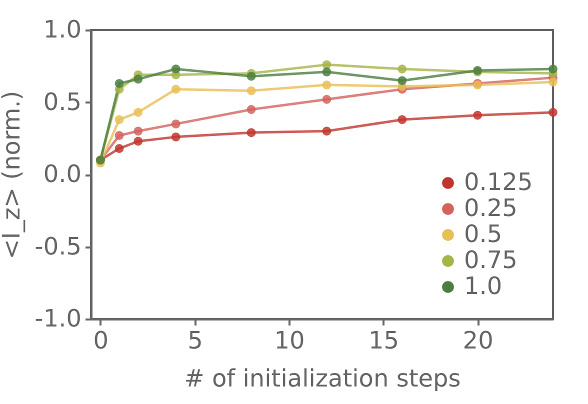  I want to click on legend-label: 1.0, so click(483, 286).